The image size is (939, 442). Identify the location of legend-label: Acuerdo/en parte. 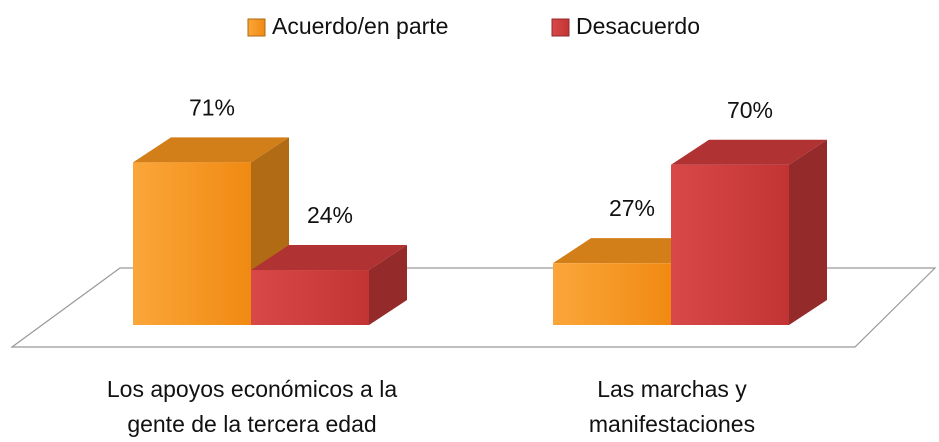
(360, 26).